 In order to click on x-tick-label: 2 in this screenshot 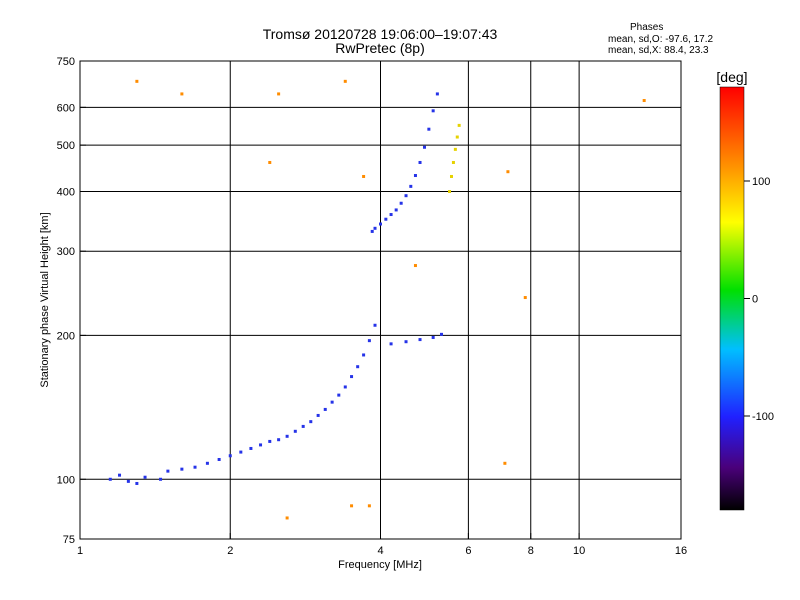, I will do `click(230, 551)`.